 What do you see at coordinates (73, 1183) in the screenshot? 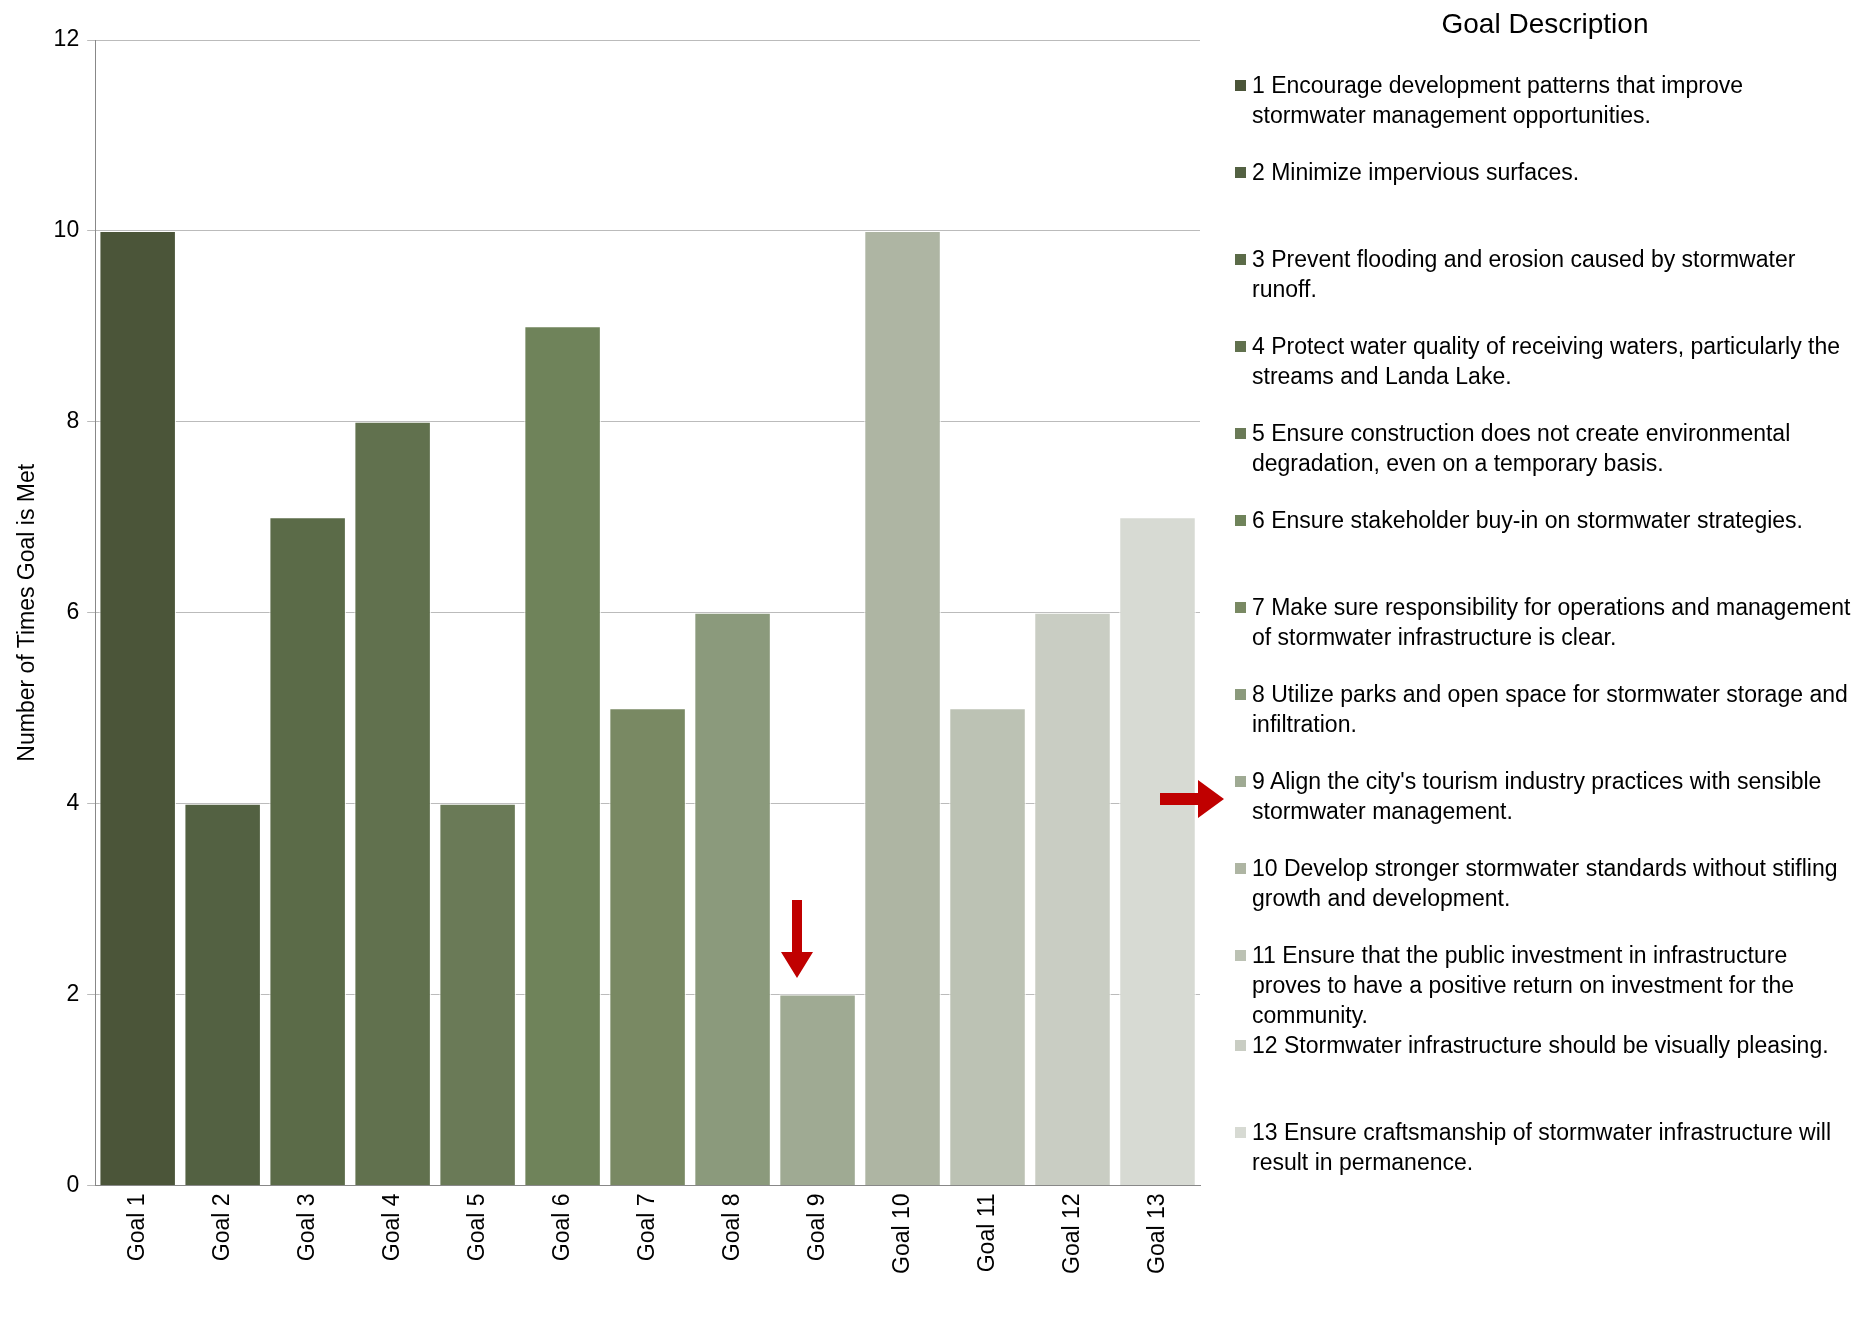
I see `y-tick-label: 0` at bounding box center [73, 1183].